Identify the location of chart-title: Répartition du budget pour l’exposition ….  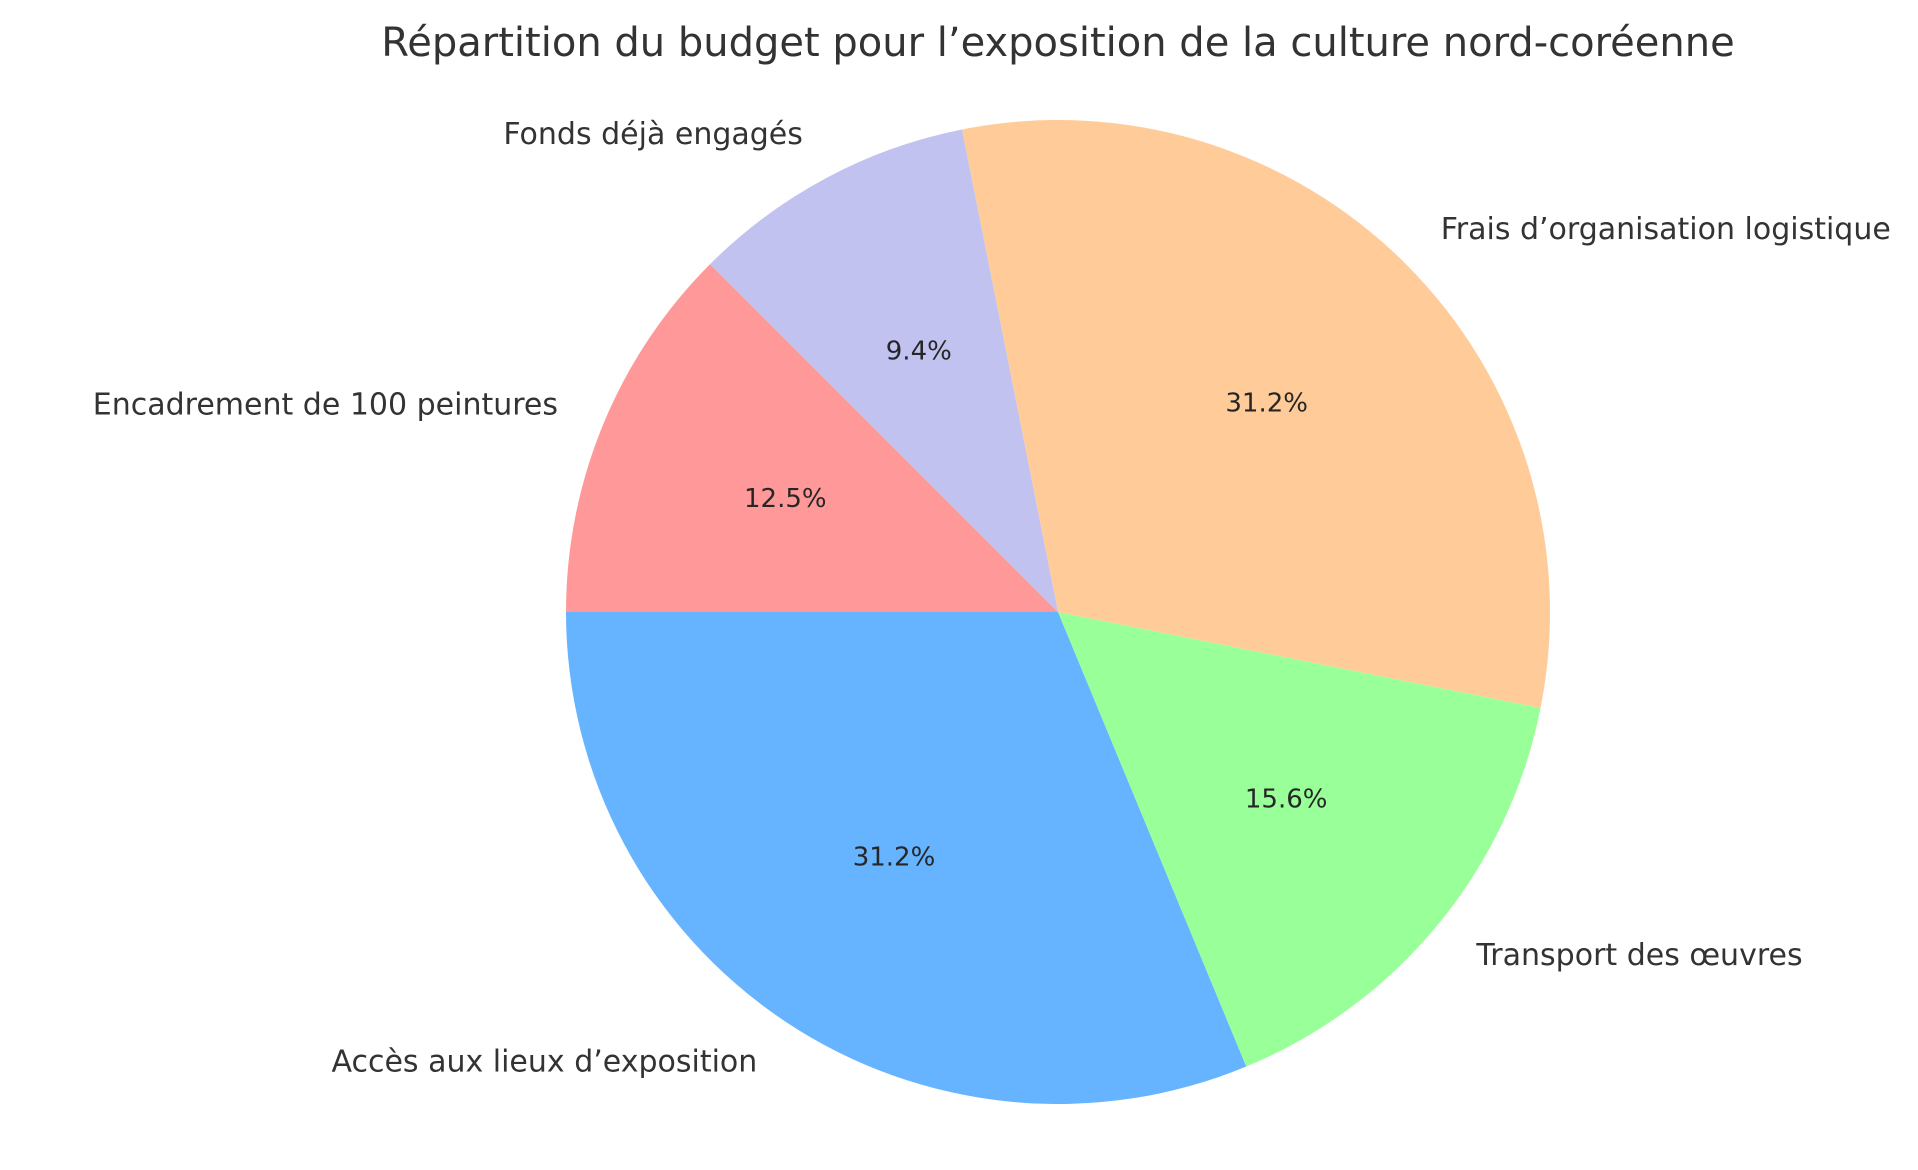
(1057, 43).